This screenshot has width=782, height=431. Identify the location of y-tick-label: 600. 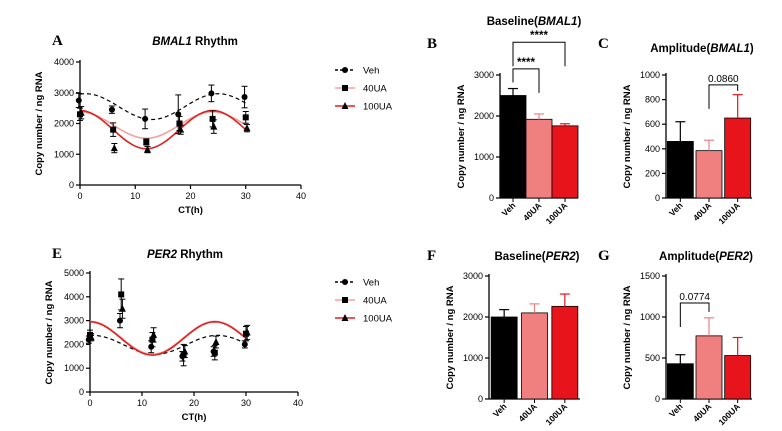
(652, 124).